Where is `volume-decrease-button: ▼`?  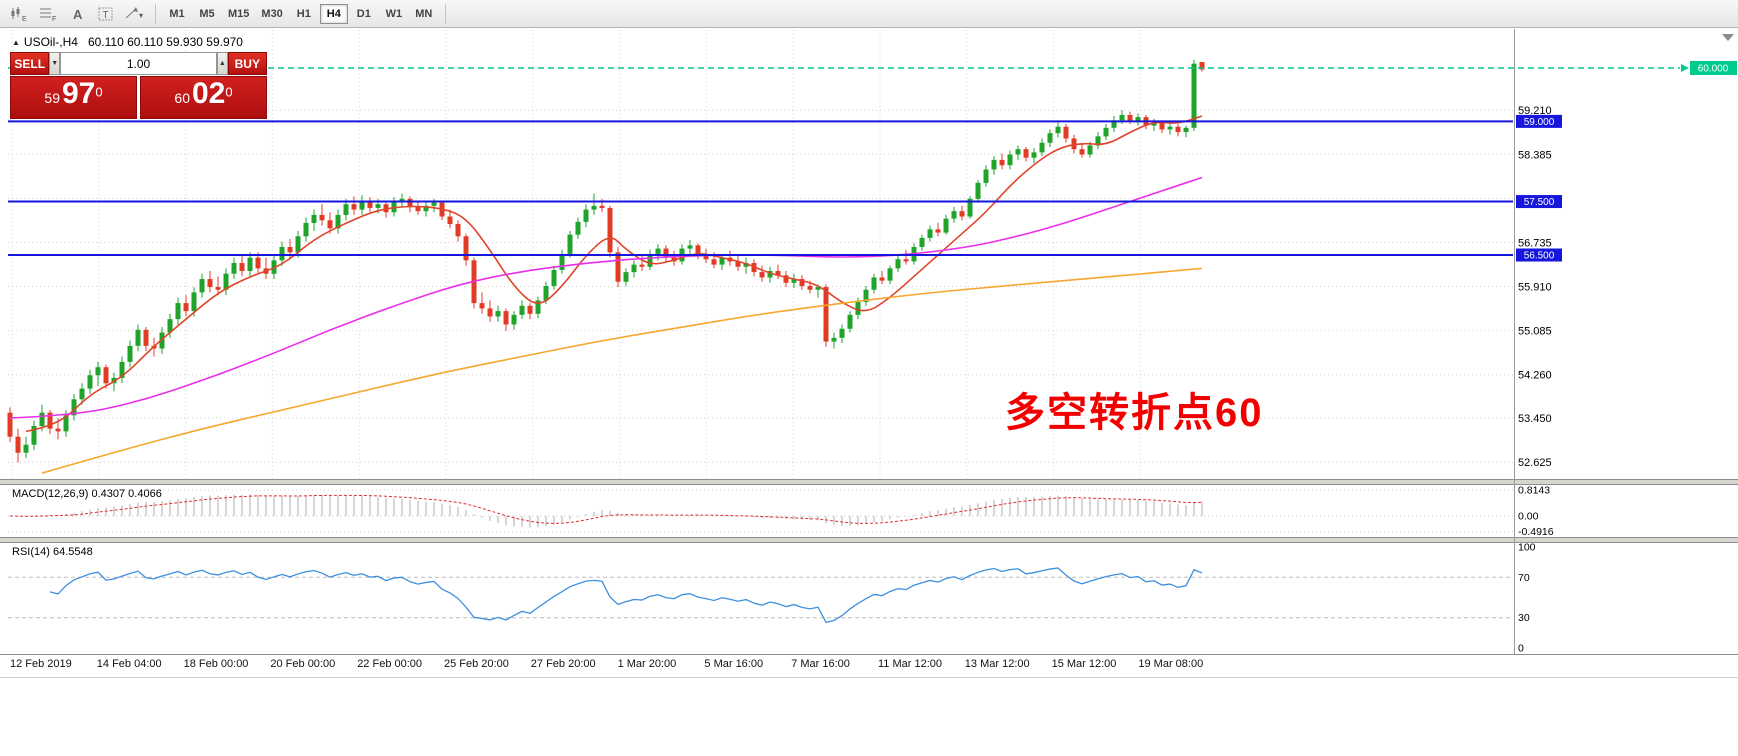
volume-decrease-button: ▼ is located at coordinates (54, 63).